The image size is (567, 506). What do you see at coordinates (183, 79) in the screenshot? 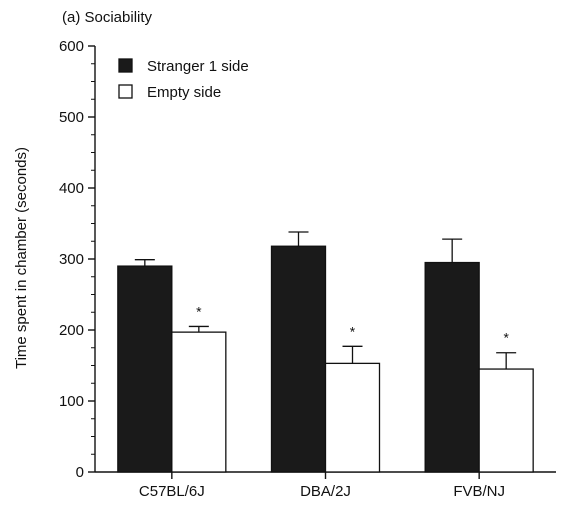
I see `legend: Stranger 1 side Empty side` at bounding box center [183, 79].